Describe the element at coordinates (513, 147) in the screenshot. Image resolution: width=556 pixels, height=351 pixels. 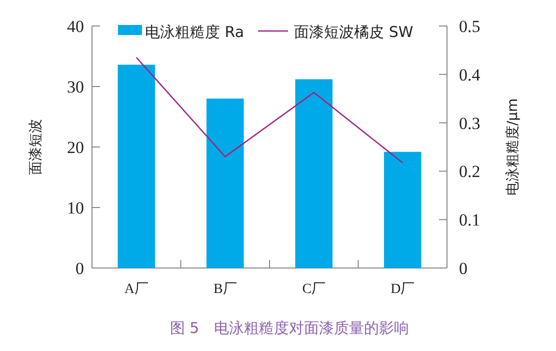
I see `y2label: 电泳粗糙度/μm` at that location.